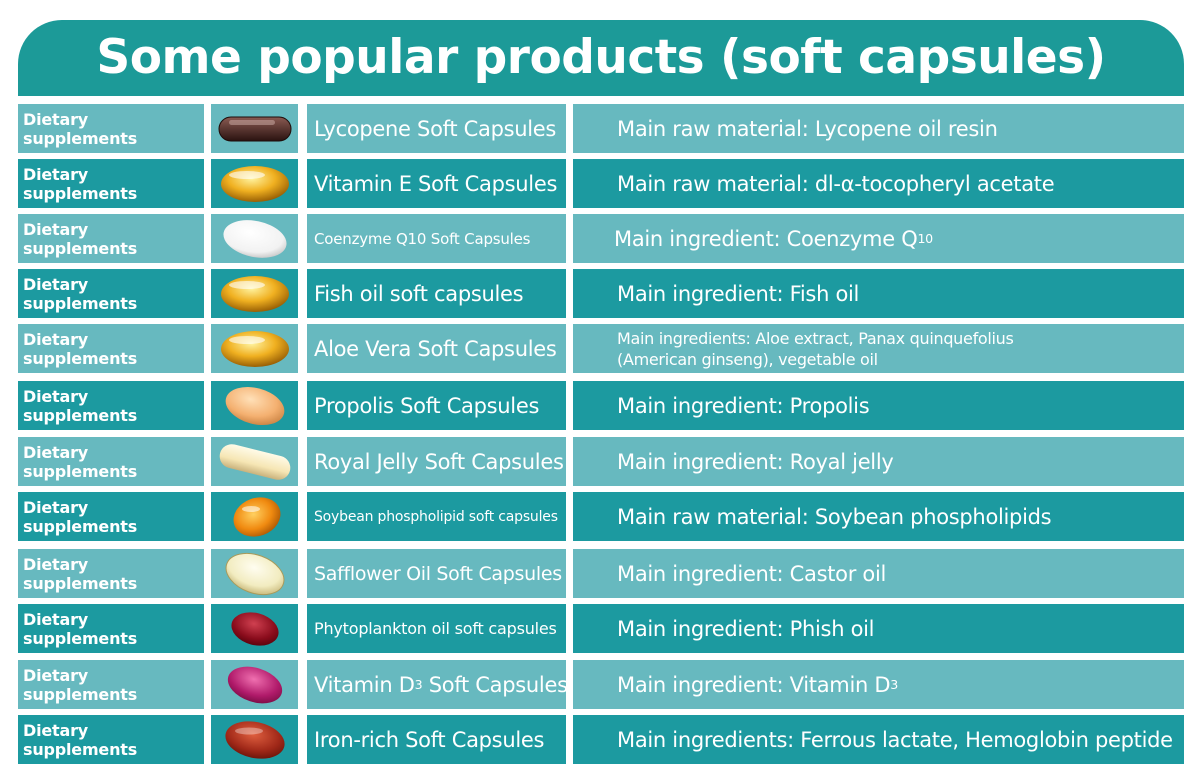 The image size is (1200, 779). I want to click on product-name-cell: Royal Jelly Soft Capsules, so click(436, 461).